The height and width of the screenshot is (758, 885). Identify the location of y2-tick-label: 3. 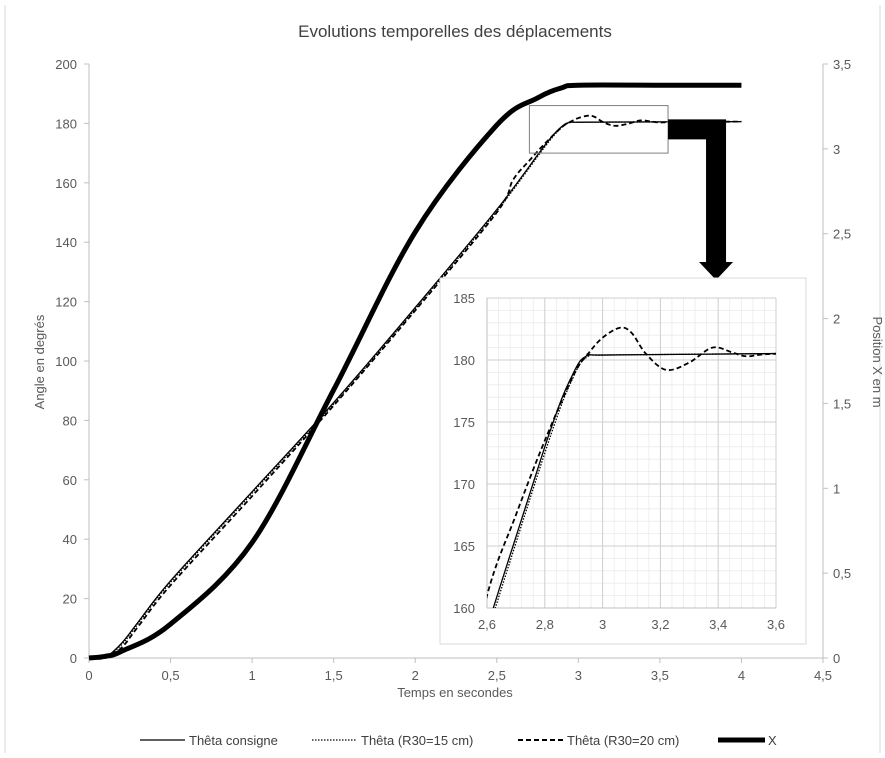
(836, 149).